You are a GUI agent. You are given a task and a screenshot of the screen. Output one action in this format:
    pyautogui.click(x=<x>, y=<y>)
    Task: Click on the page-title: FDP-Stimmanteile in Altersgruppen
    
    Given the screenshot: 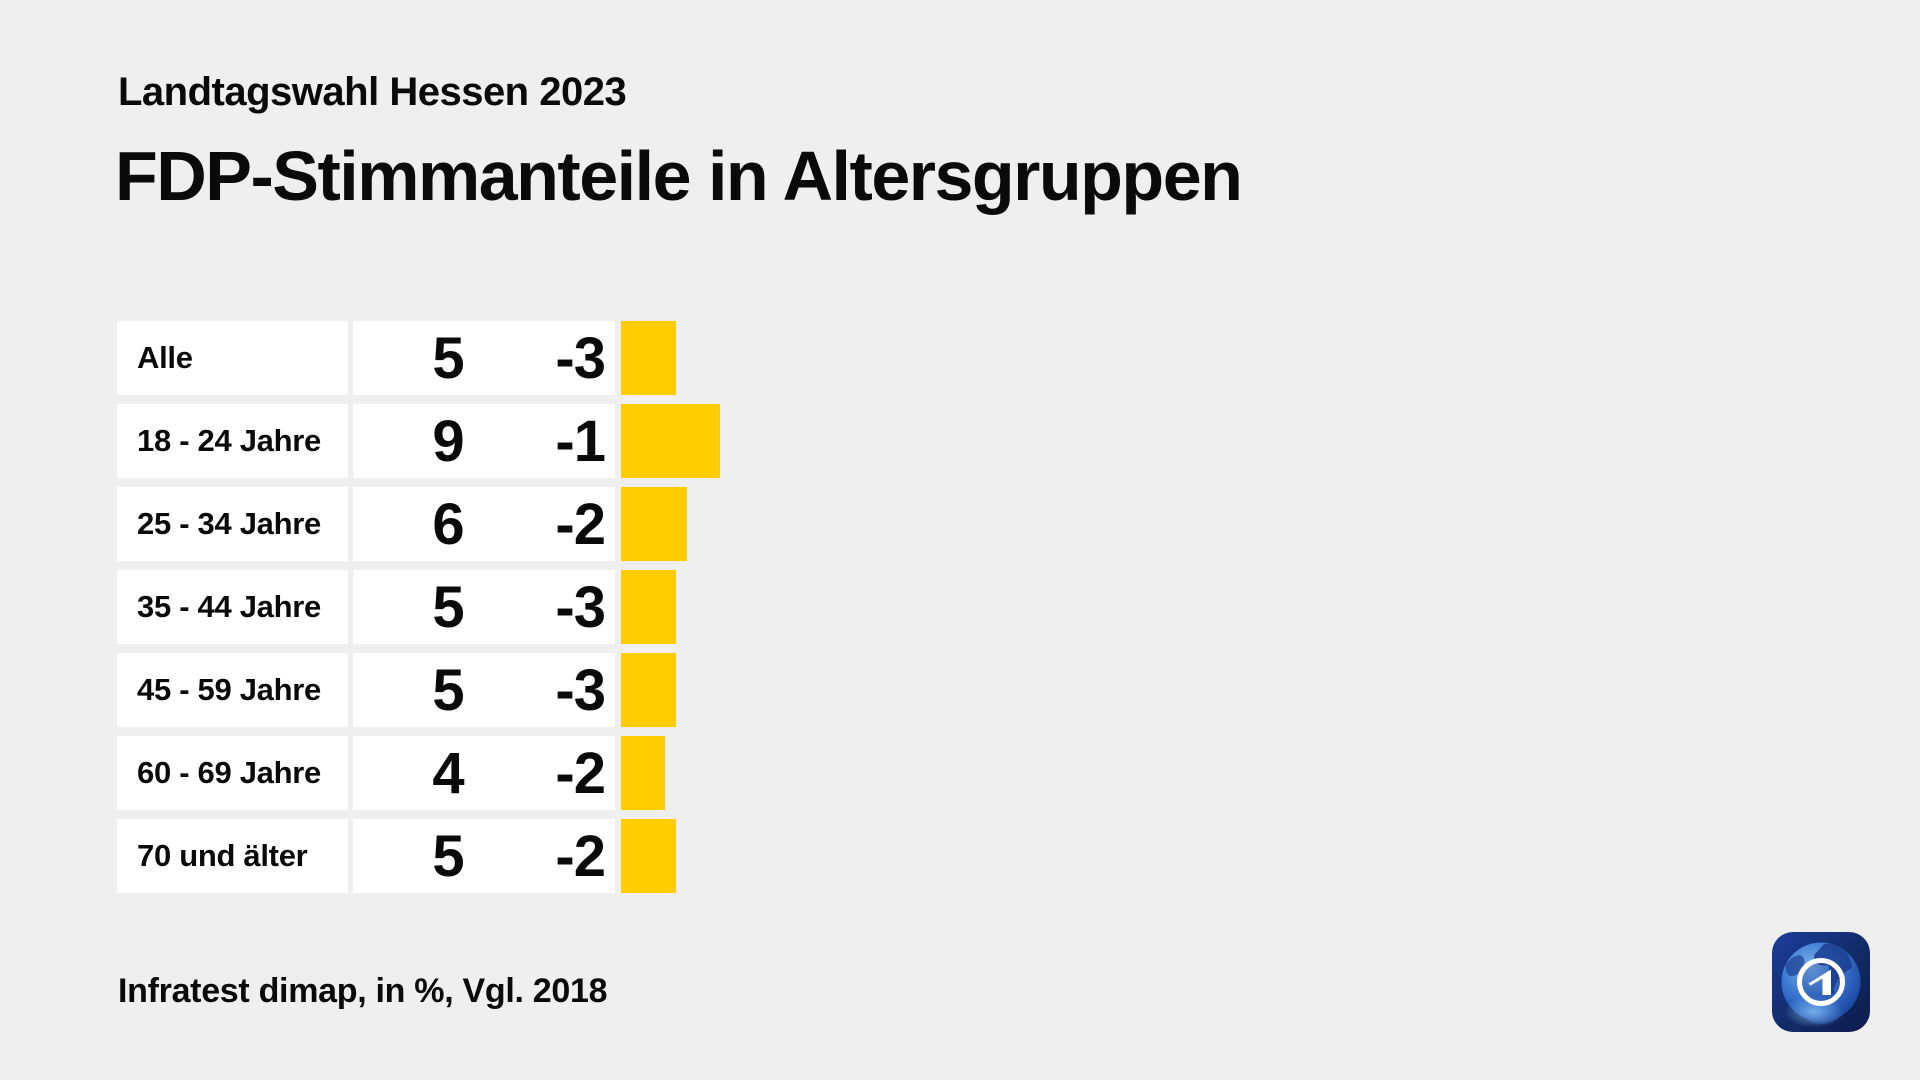 What is the action you would take?
    pyautogui.click(x=679, y=176)
    